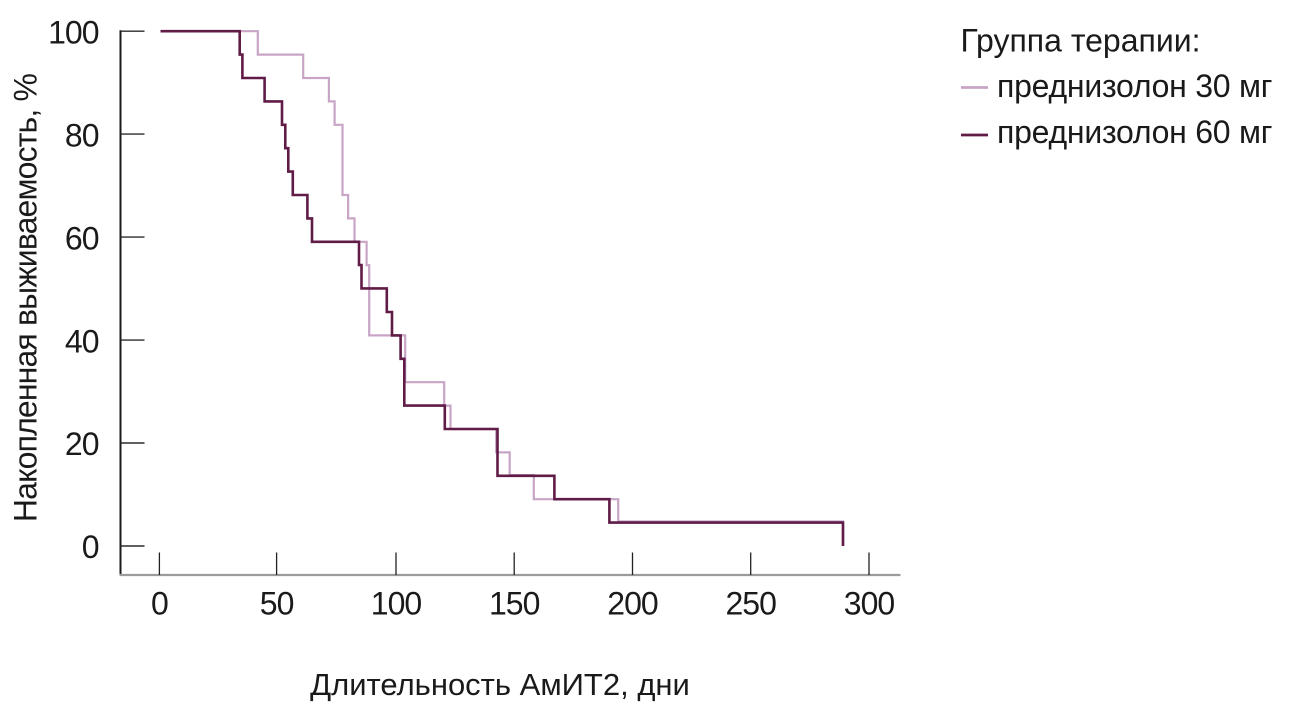 Image resolution: width=1294 pixels, height=728 pixels. Describe the element at coordinates (82, 238) in the screenshot. I see `svg-text: 60` at that location.